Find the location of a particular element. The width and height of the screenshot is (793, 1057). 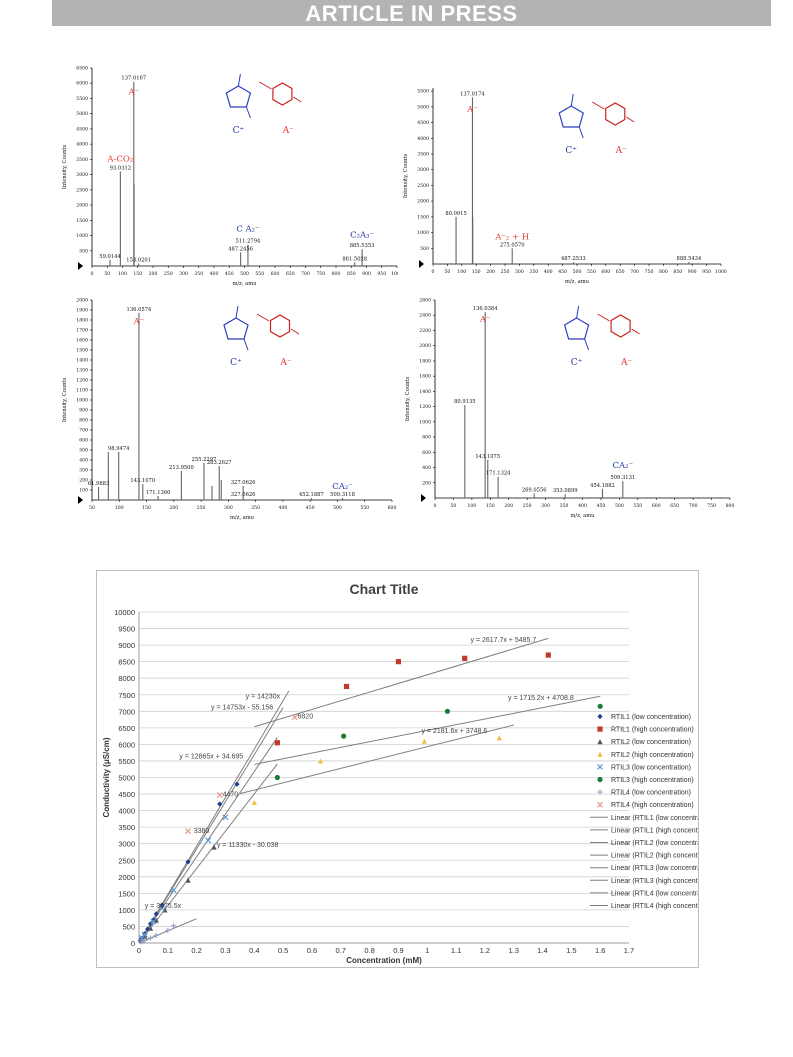

peak-label: 80.9135 is located at coordinates (464, 402).